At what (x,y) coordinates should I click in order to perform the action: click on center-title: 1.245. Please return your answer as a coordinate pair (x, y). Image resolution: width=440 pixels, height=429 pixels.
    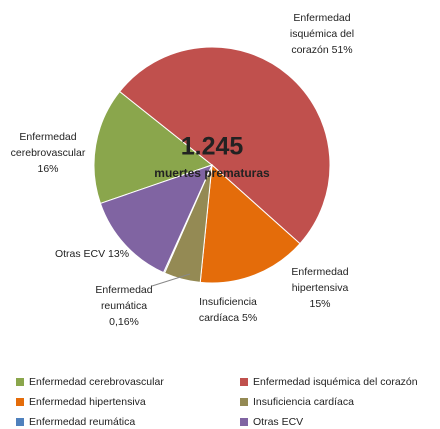
    Looking at the image, I should click on (212, 147).